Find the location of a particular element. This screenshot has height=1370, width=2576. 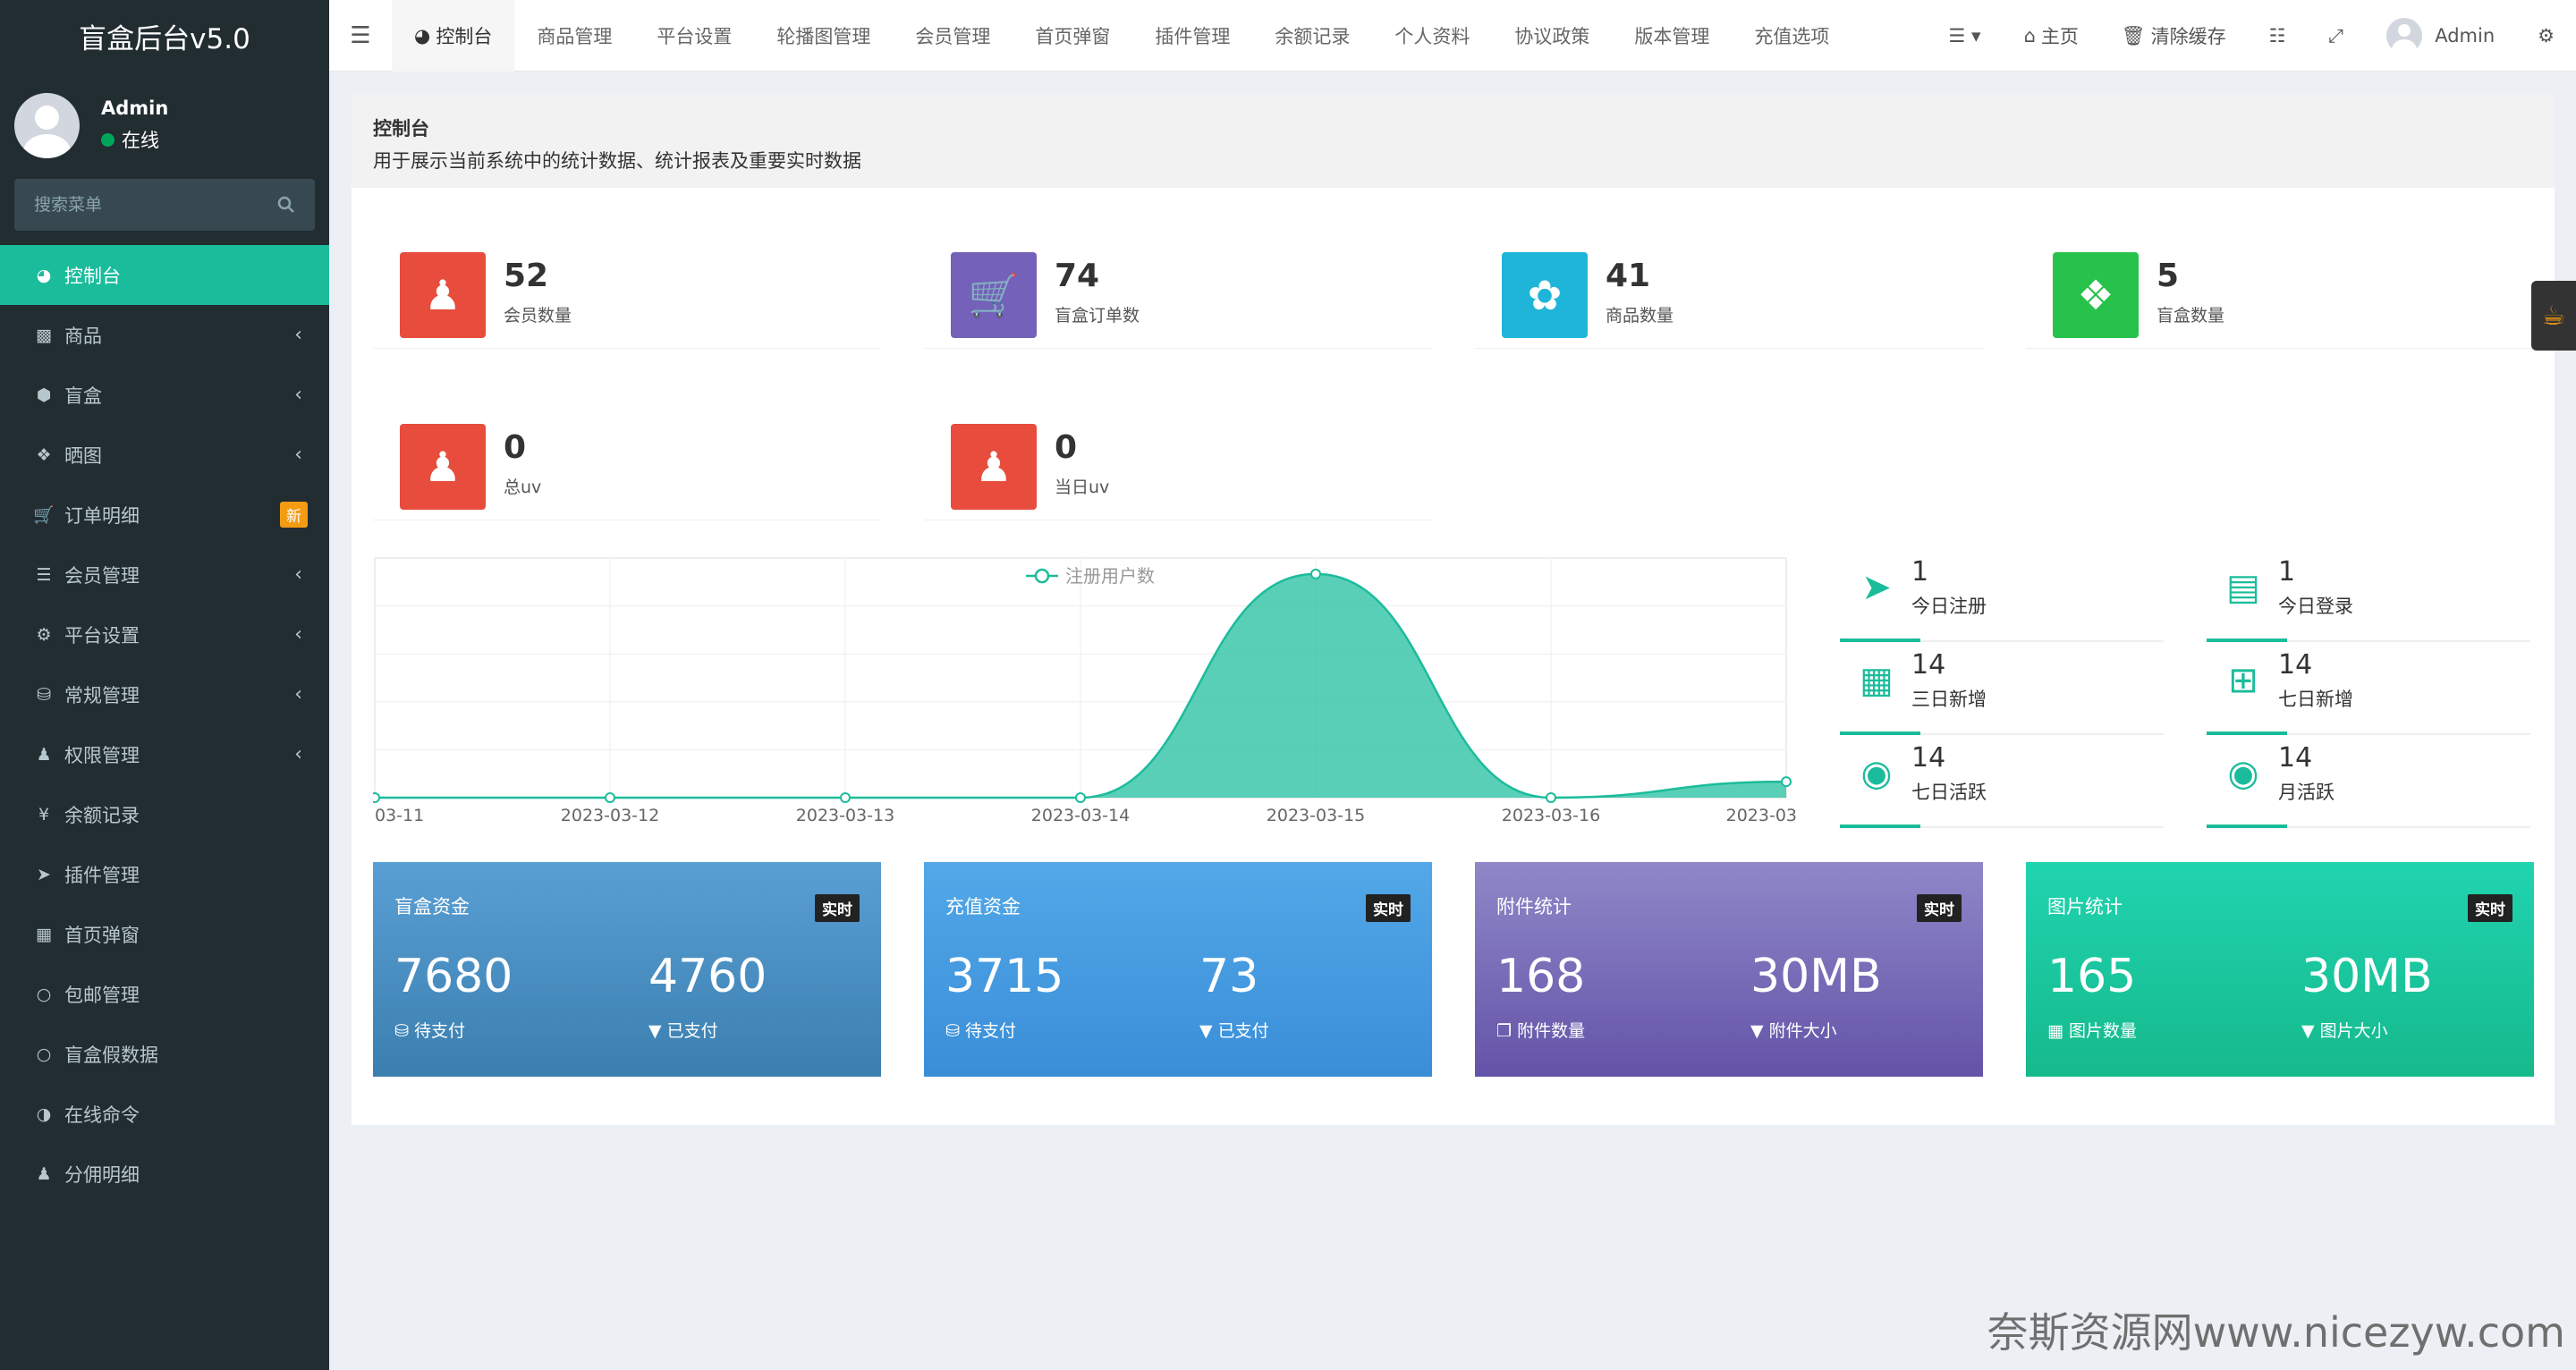

watermark: 奈斯资源网www.nicezyw.com is located at coordinates (2276, 1332).